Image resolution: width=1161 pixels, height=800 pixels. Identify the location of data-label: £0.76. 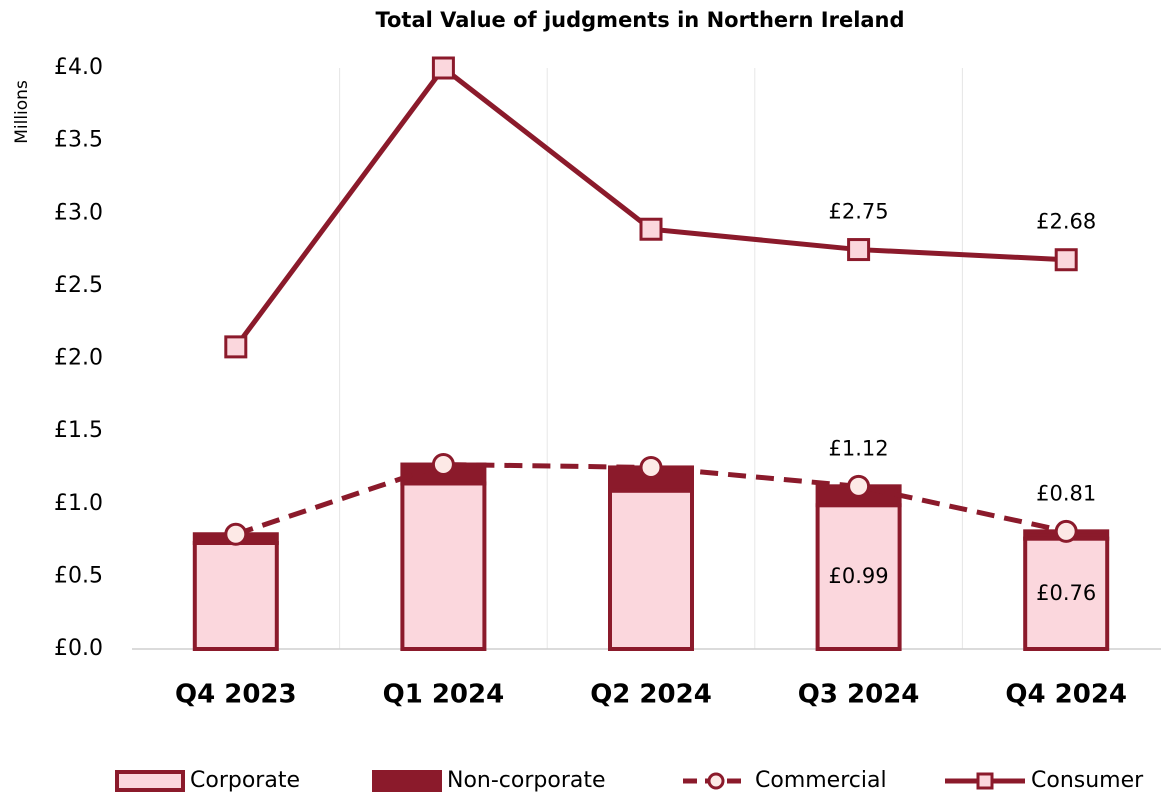
(1066, 593).